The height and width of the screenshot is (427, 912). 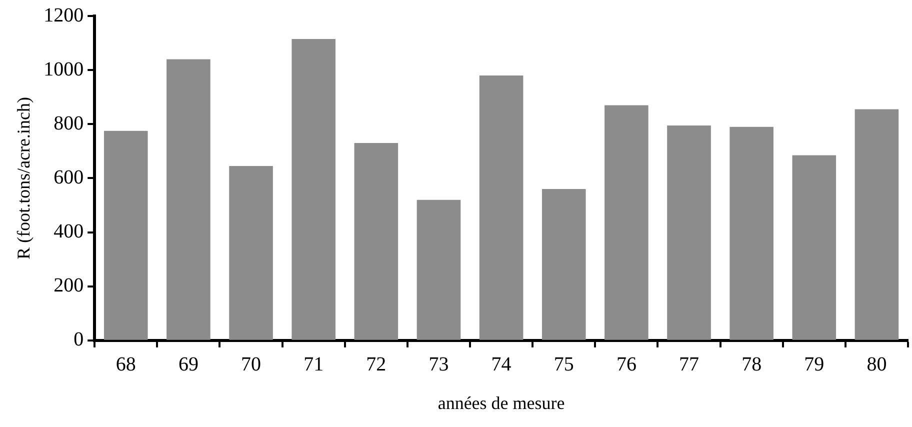 I want to click on y-tick-label: 200, so click(x=69, y=285).